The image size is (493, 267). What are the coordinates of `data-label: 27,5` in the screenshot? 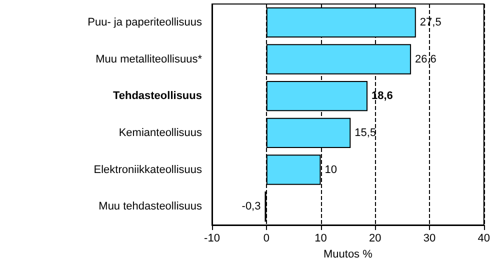 It's located at (431, 22).